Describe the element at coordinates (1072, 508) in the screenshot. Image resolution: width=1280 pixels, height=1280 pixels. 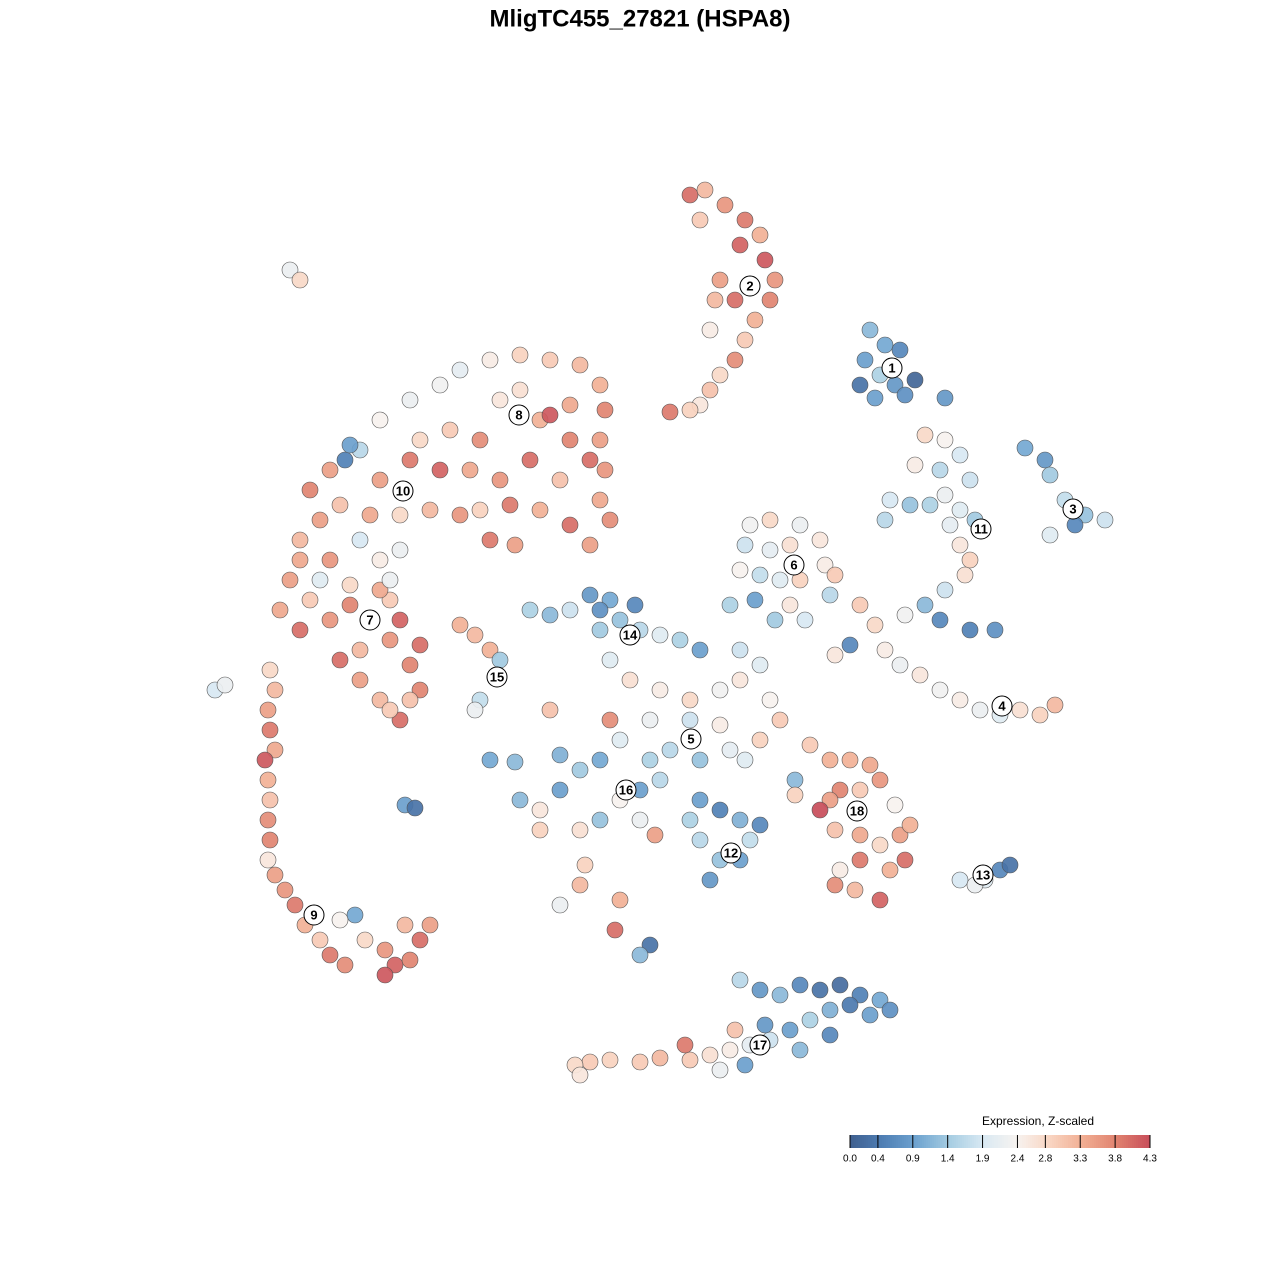
I see `cluster-label: 3` at that location.